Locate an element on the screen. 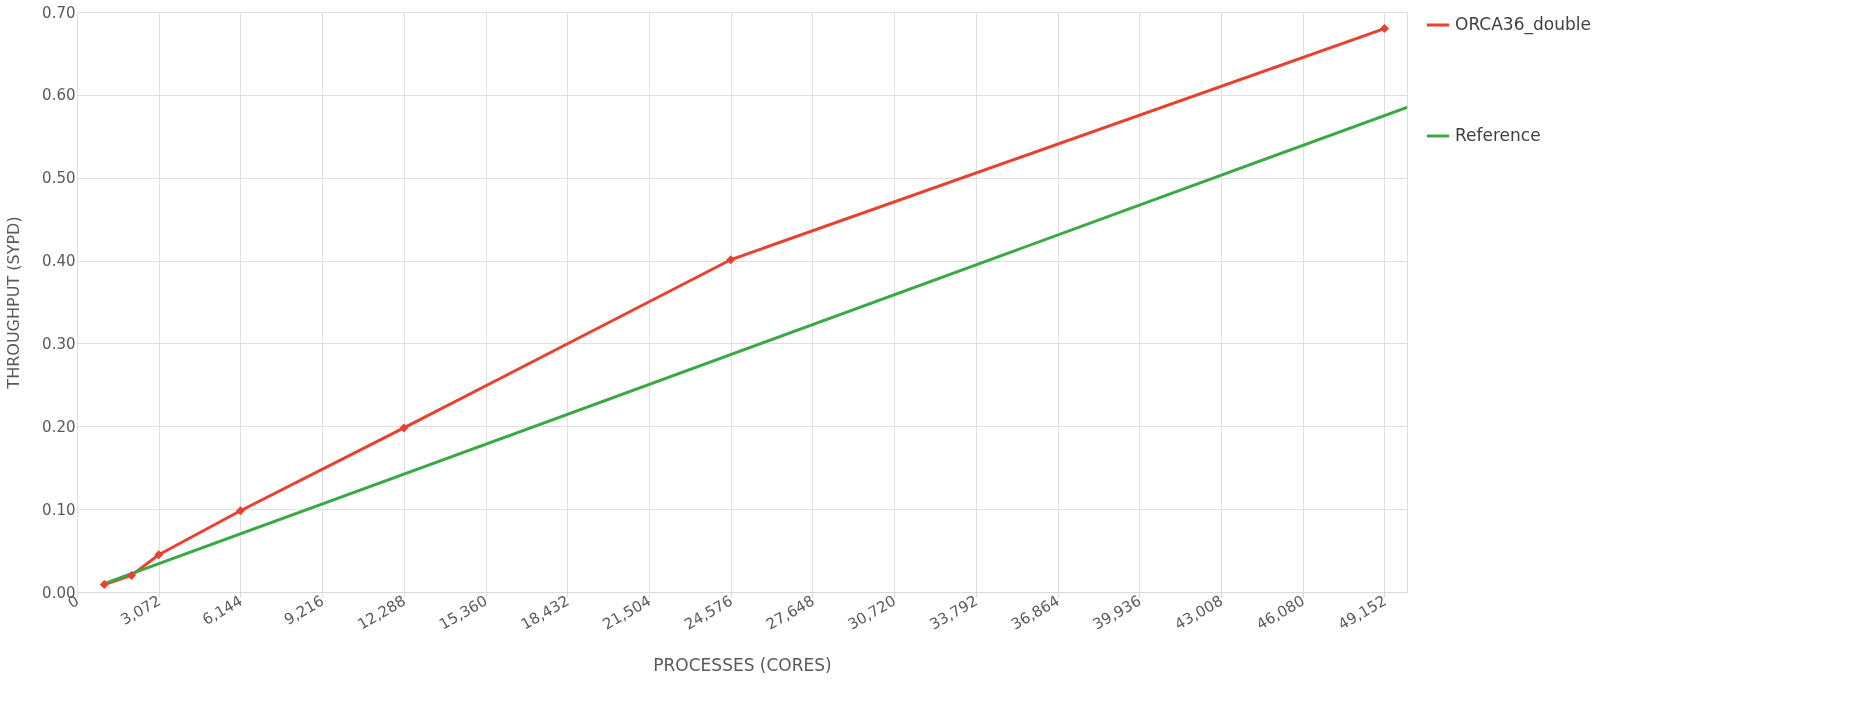 The height and width of the screenshot is (727, 1860). x-axis-title: PROCESSES (CORES) is located at coordinates (742, 664).